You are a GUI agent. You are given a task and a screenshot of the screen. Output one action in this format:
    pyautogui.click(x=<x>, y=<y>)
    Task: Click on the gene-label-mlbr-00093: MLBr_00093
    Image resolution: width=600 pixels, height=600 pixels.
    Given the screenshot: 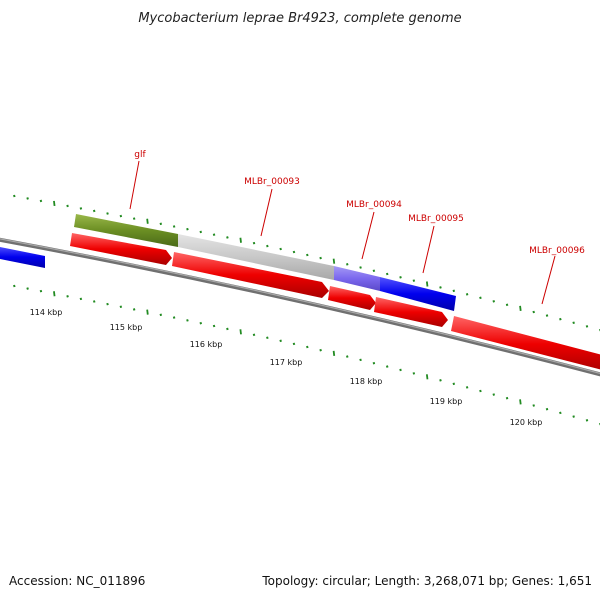 What is the action you would take?
    pyautogui.click(x=272, y=182)
    